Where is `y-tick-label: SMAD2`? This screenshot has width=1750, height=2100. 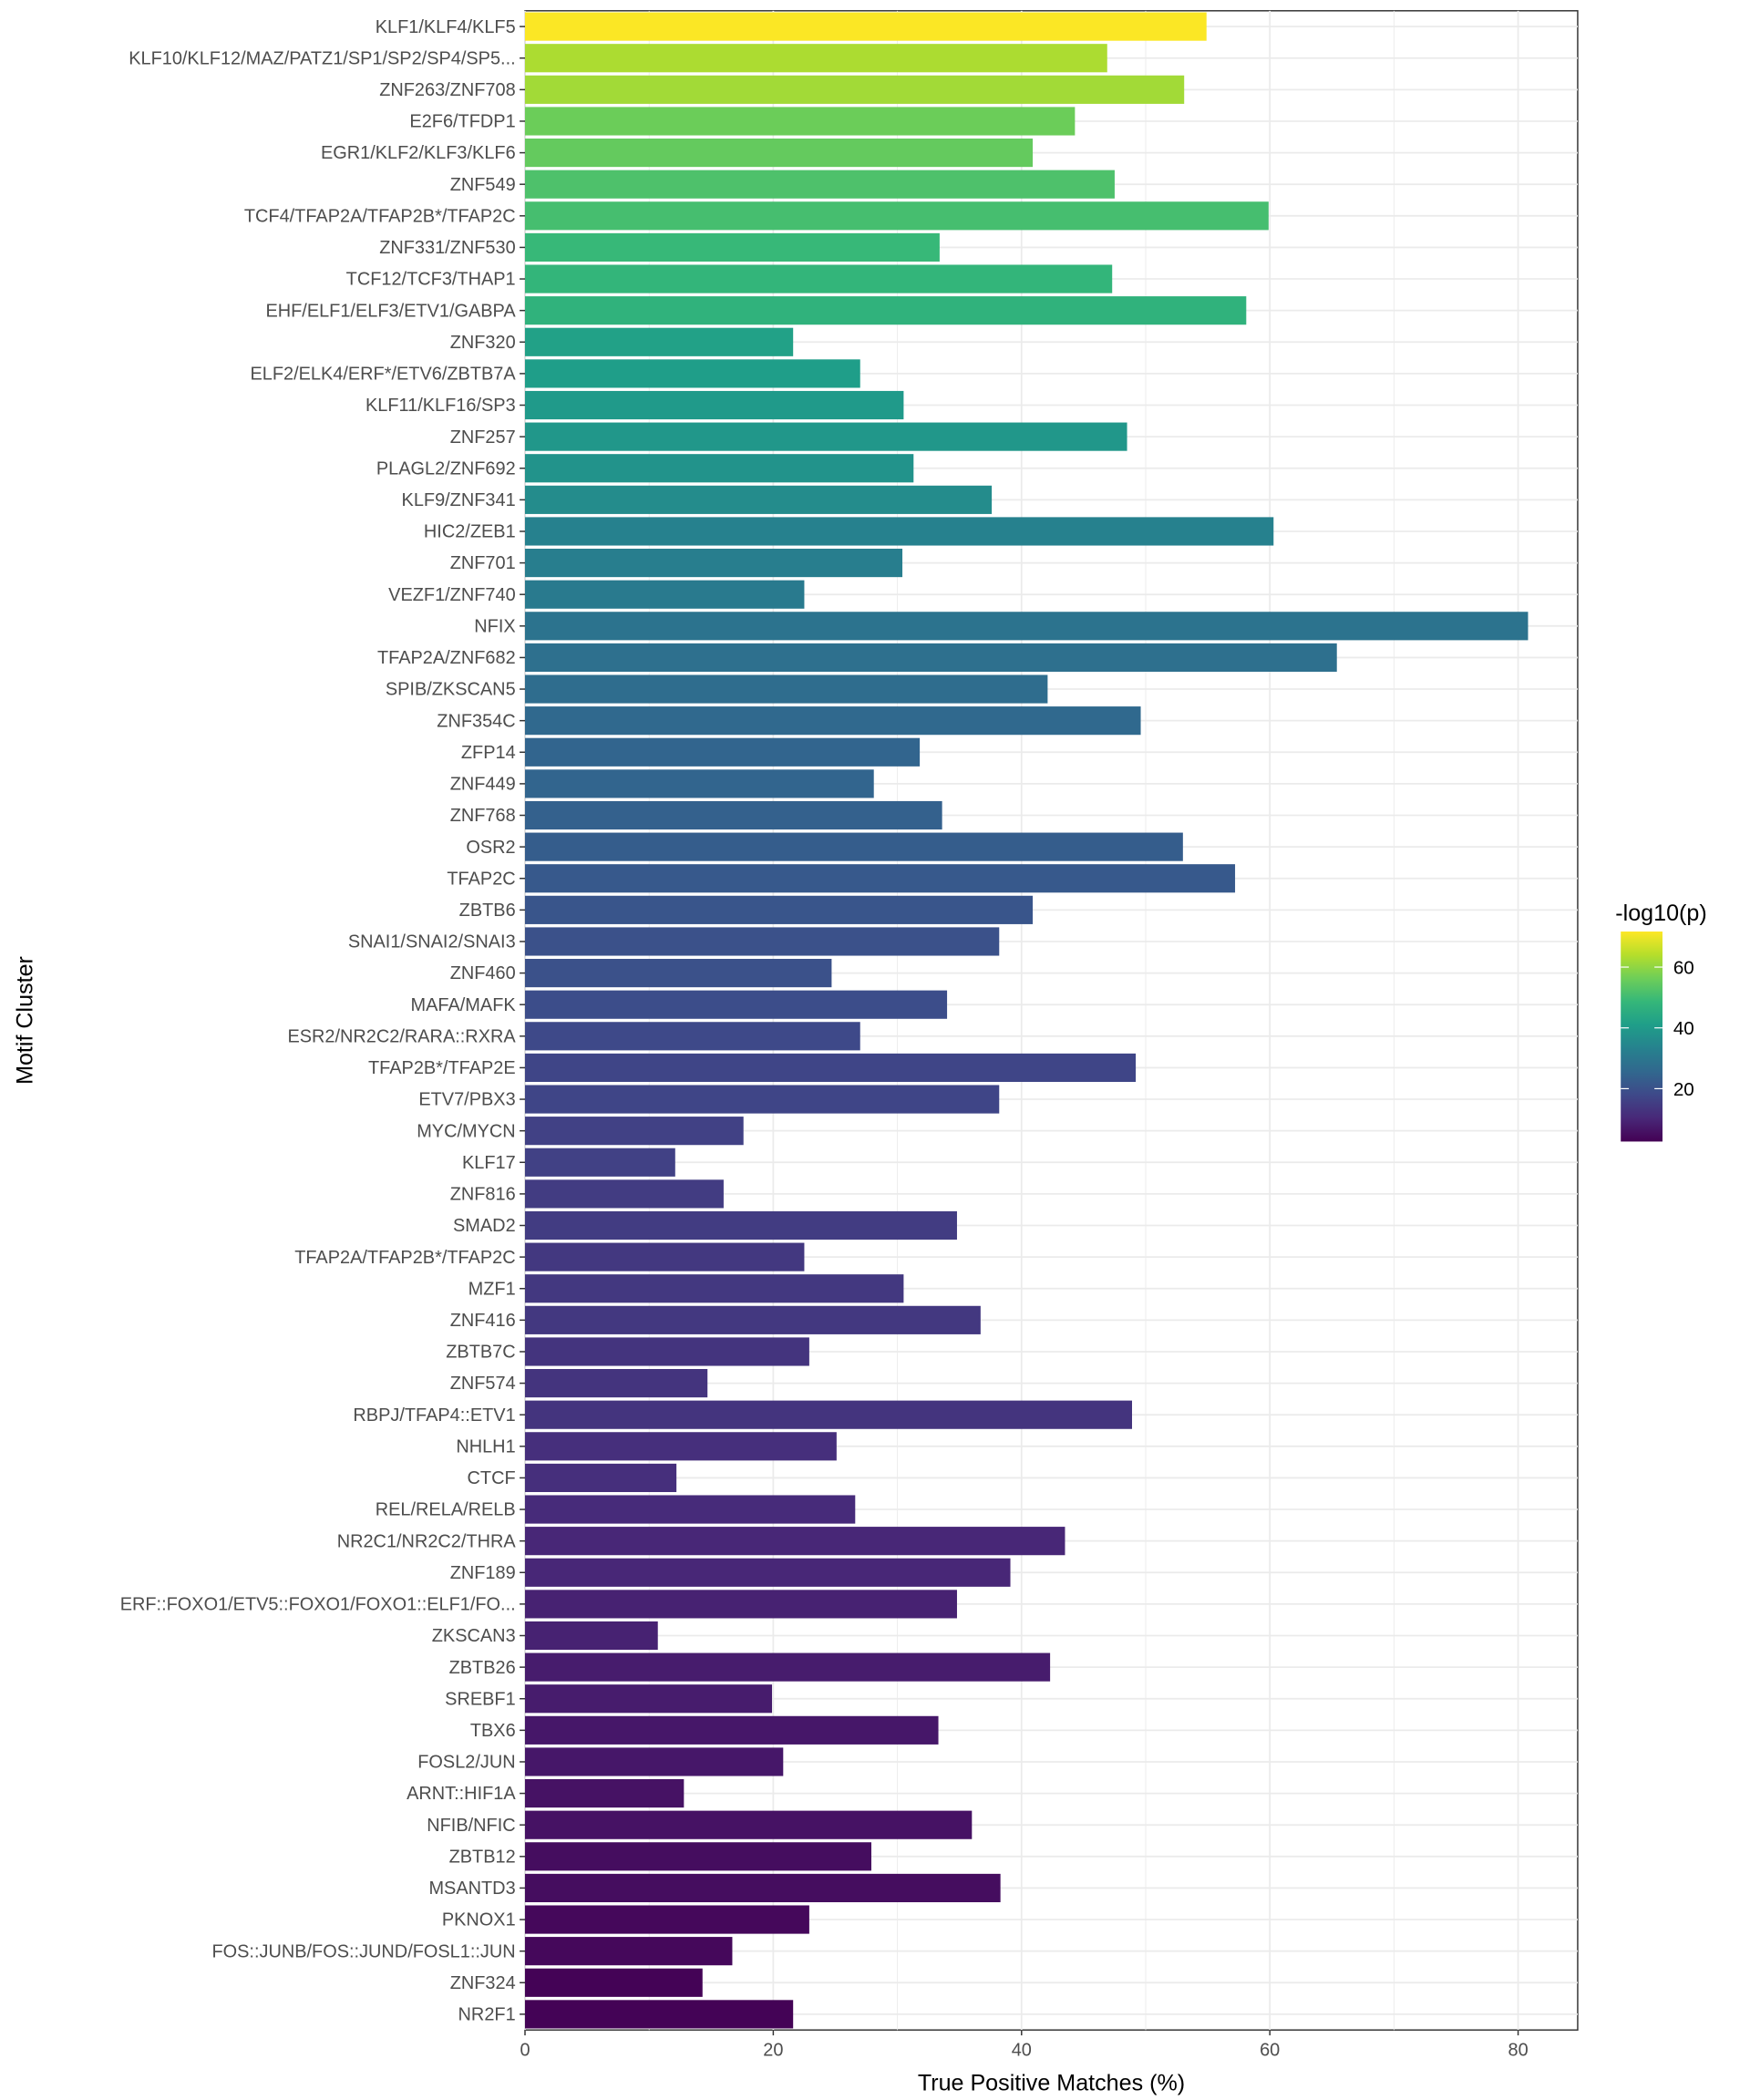
y-tick-label: SMAD2 is located at coordinates (485, 1226).